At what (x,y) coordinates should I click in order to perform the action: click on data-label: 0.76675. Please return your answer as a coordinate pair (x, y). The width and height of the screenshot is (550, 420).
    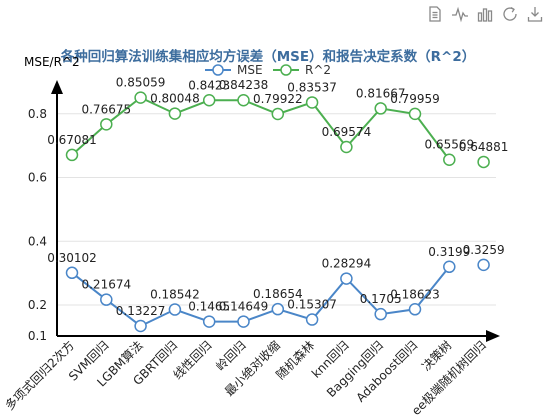
    Looking at the image, I should click on (106, 109).